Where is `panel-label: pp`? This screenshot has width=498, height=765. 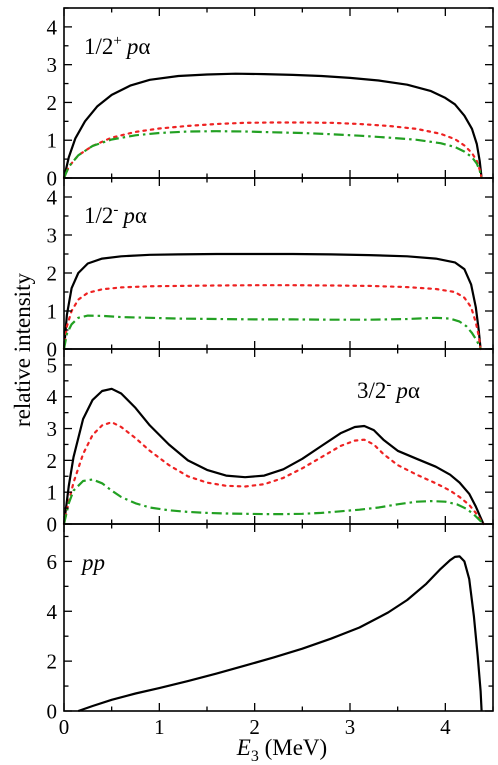 panel-label: pp is located at coordinates (92, 562).